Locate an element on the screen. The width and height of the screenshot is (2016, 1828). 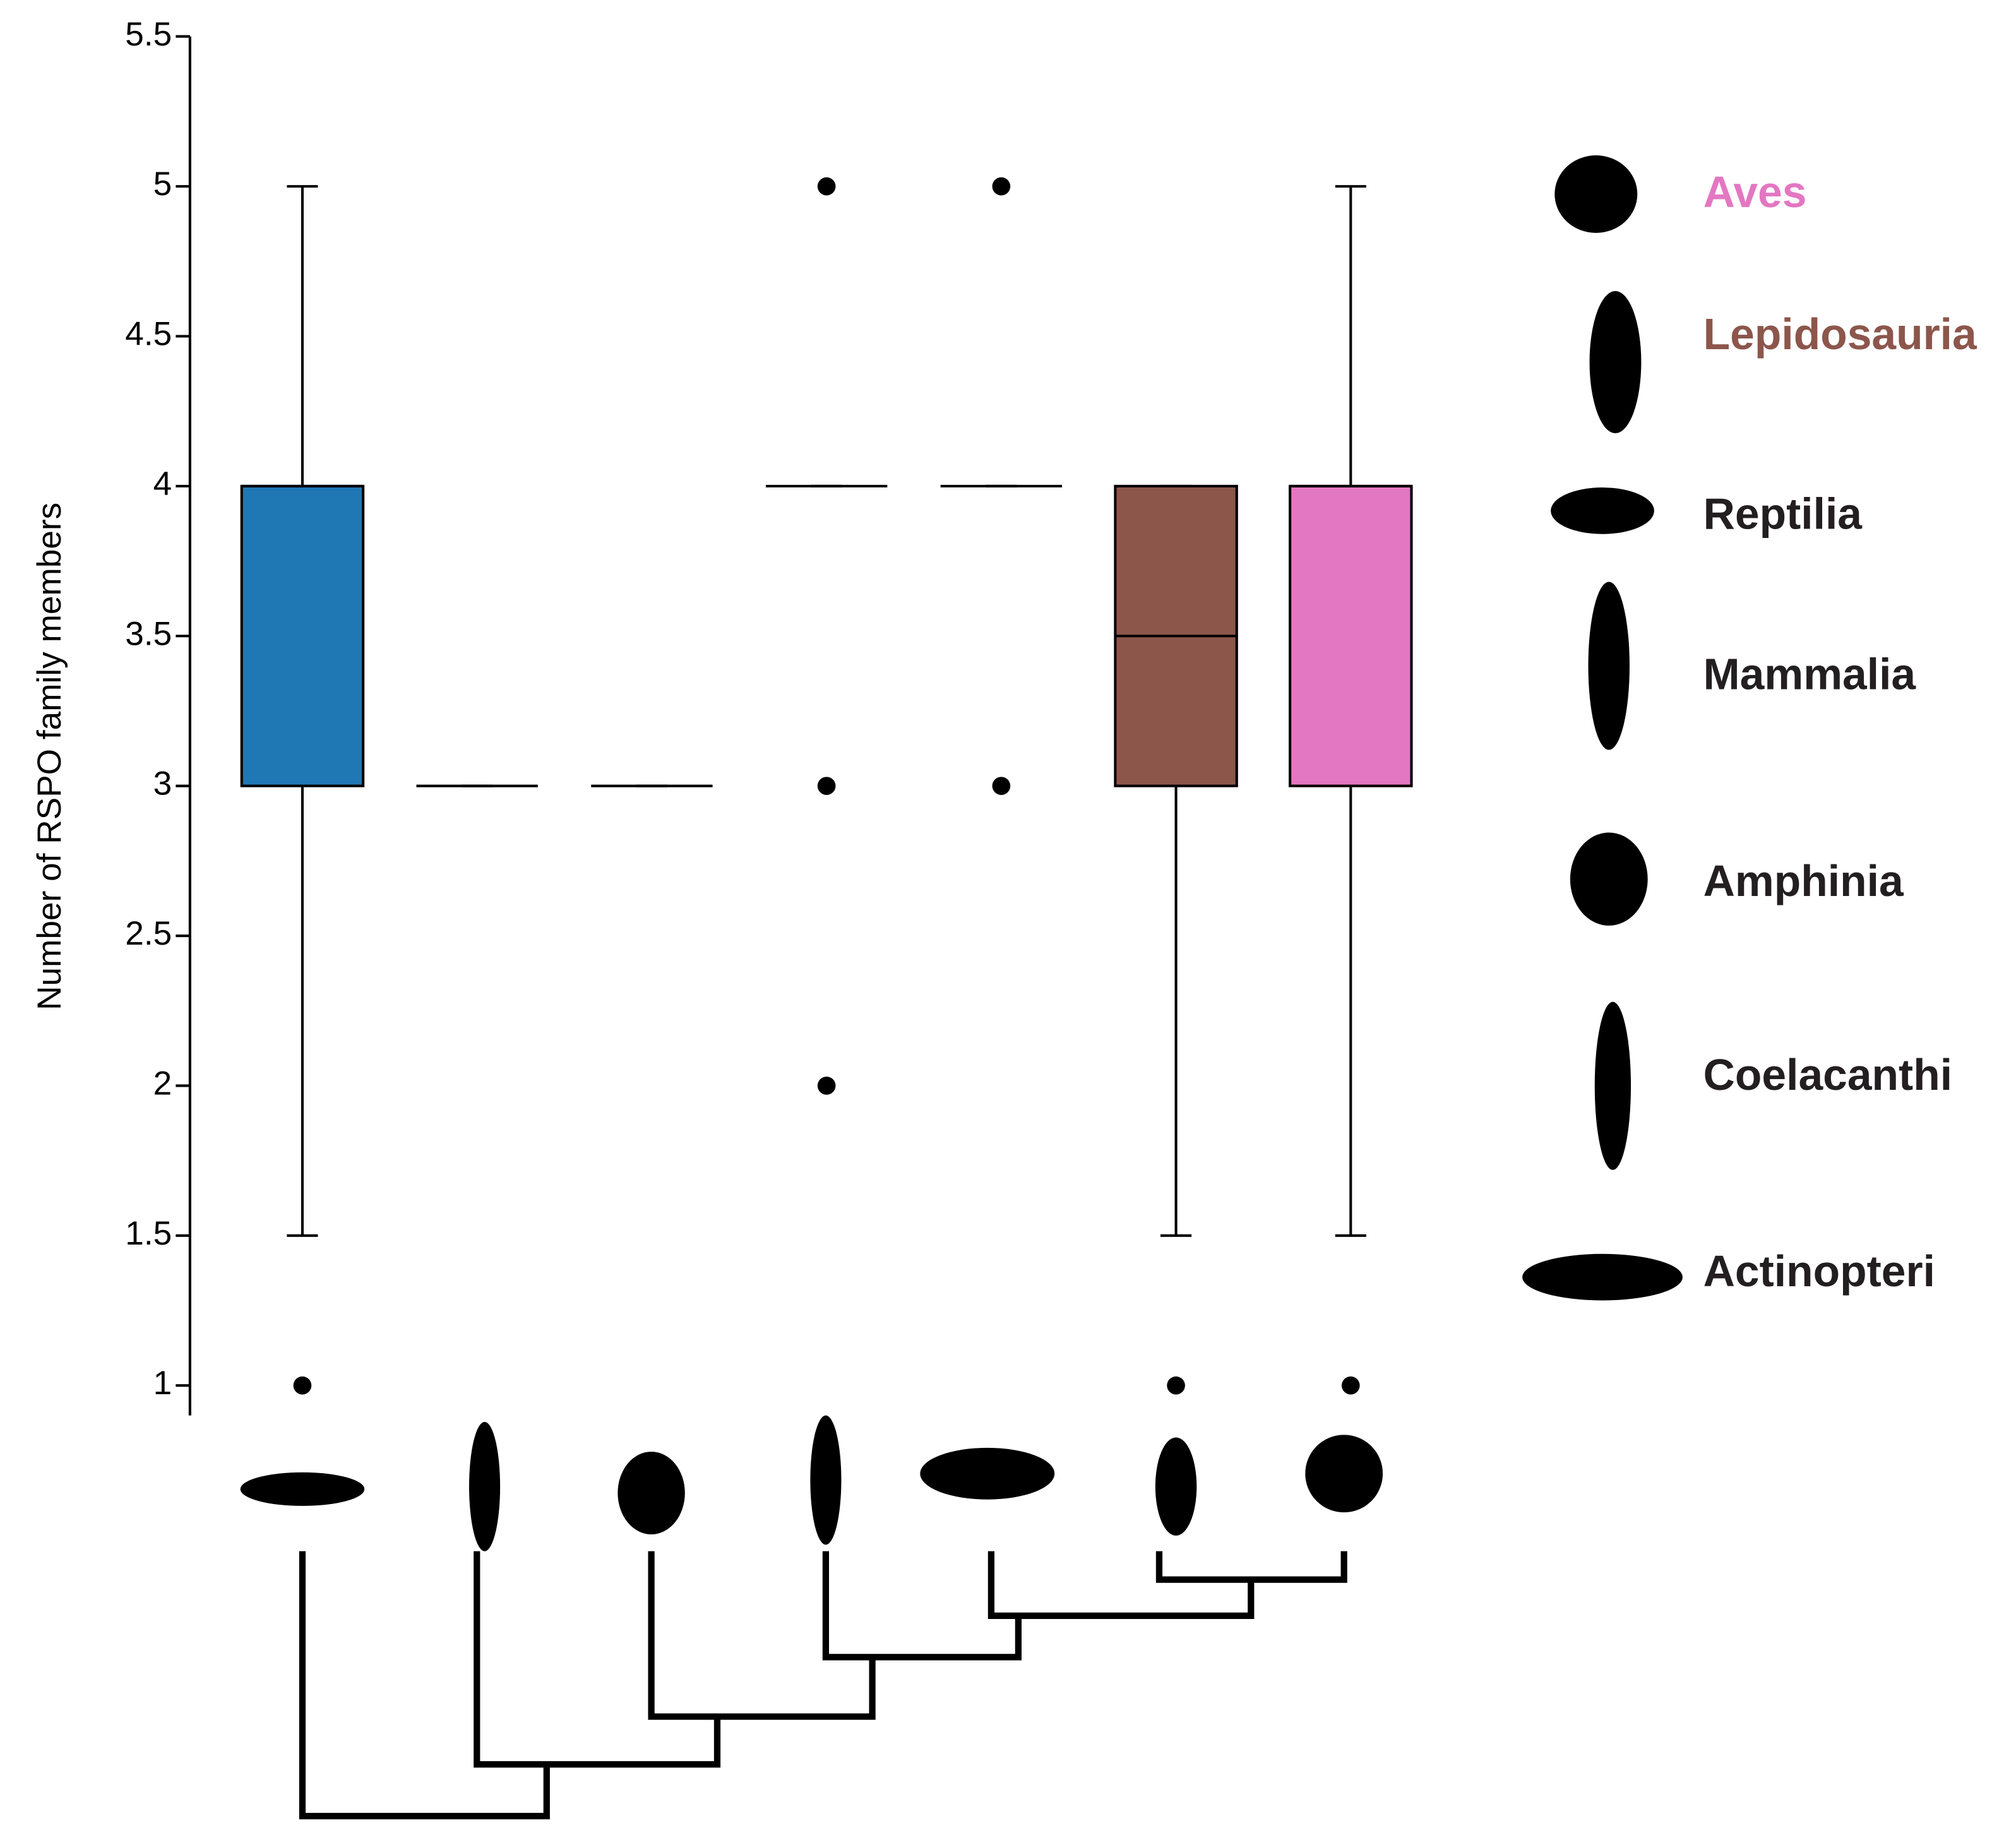
y-axis-label: Number of RSPO family members is located at coordinates (49, 756).